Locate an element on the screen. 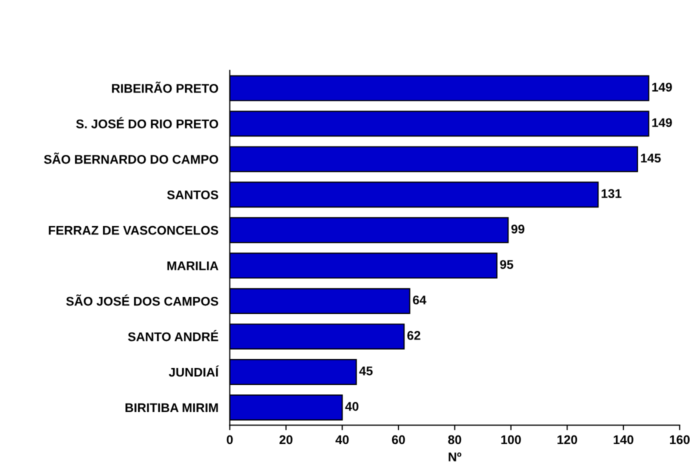  y-tick-label: S. JOSÉ DO RIO PRETO is located at coordinates (147, 122).